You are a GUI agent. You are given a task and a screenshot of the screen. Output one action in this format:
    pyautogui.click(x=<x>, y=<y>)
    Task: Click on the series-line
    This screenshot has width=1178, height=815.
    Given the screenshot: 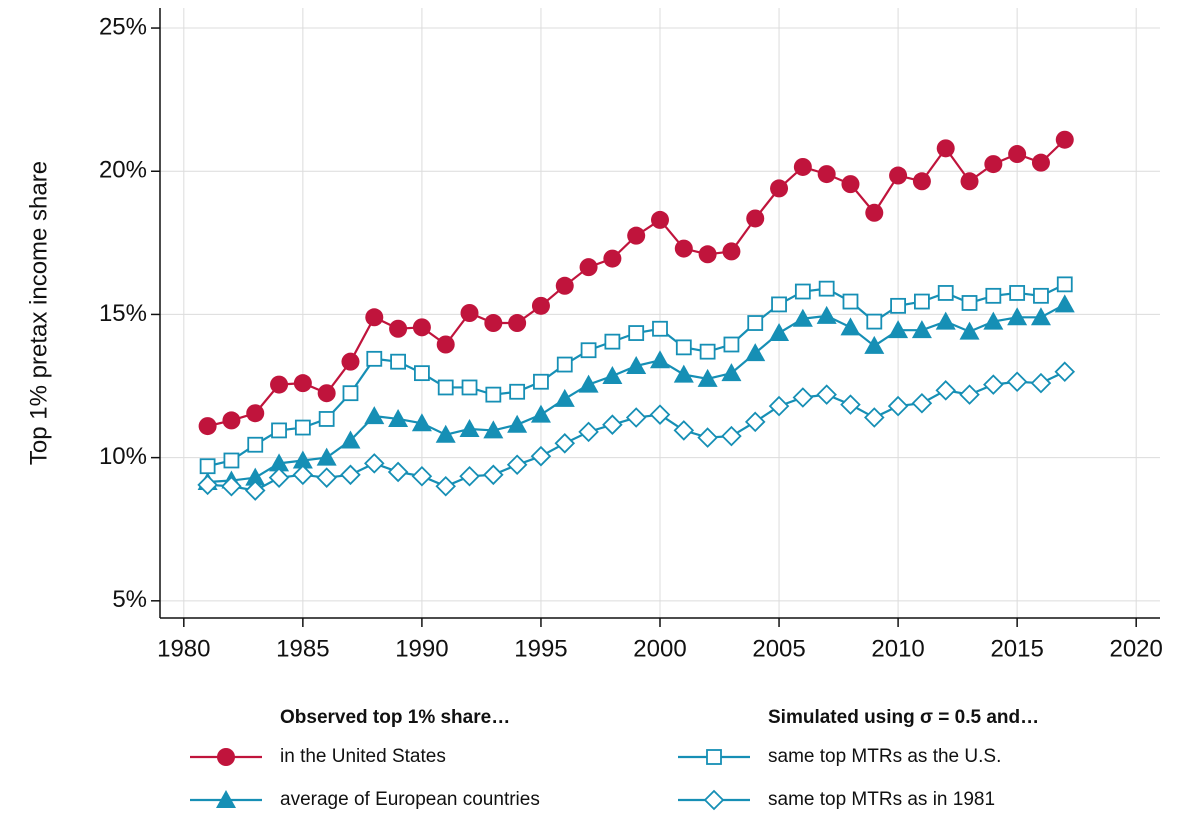 What is the action you would take?
    pyautogui.click(x=636, y=431)
    